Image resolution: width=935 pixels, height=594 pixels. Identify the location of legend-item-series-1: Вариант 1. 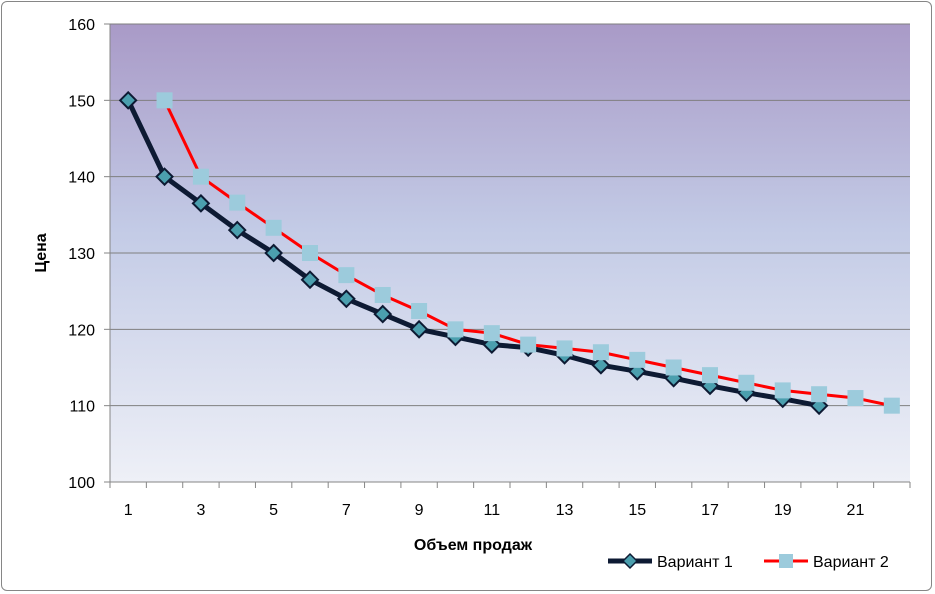
(670, 561).